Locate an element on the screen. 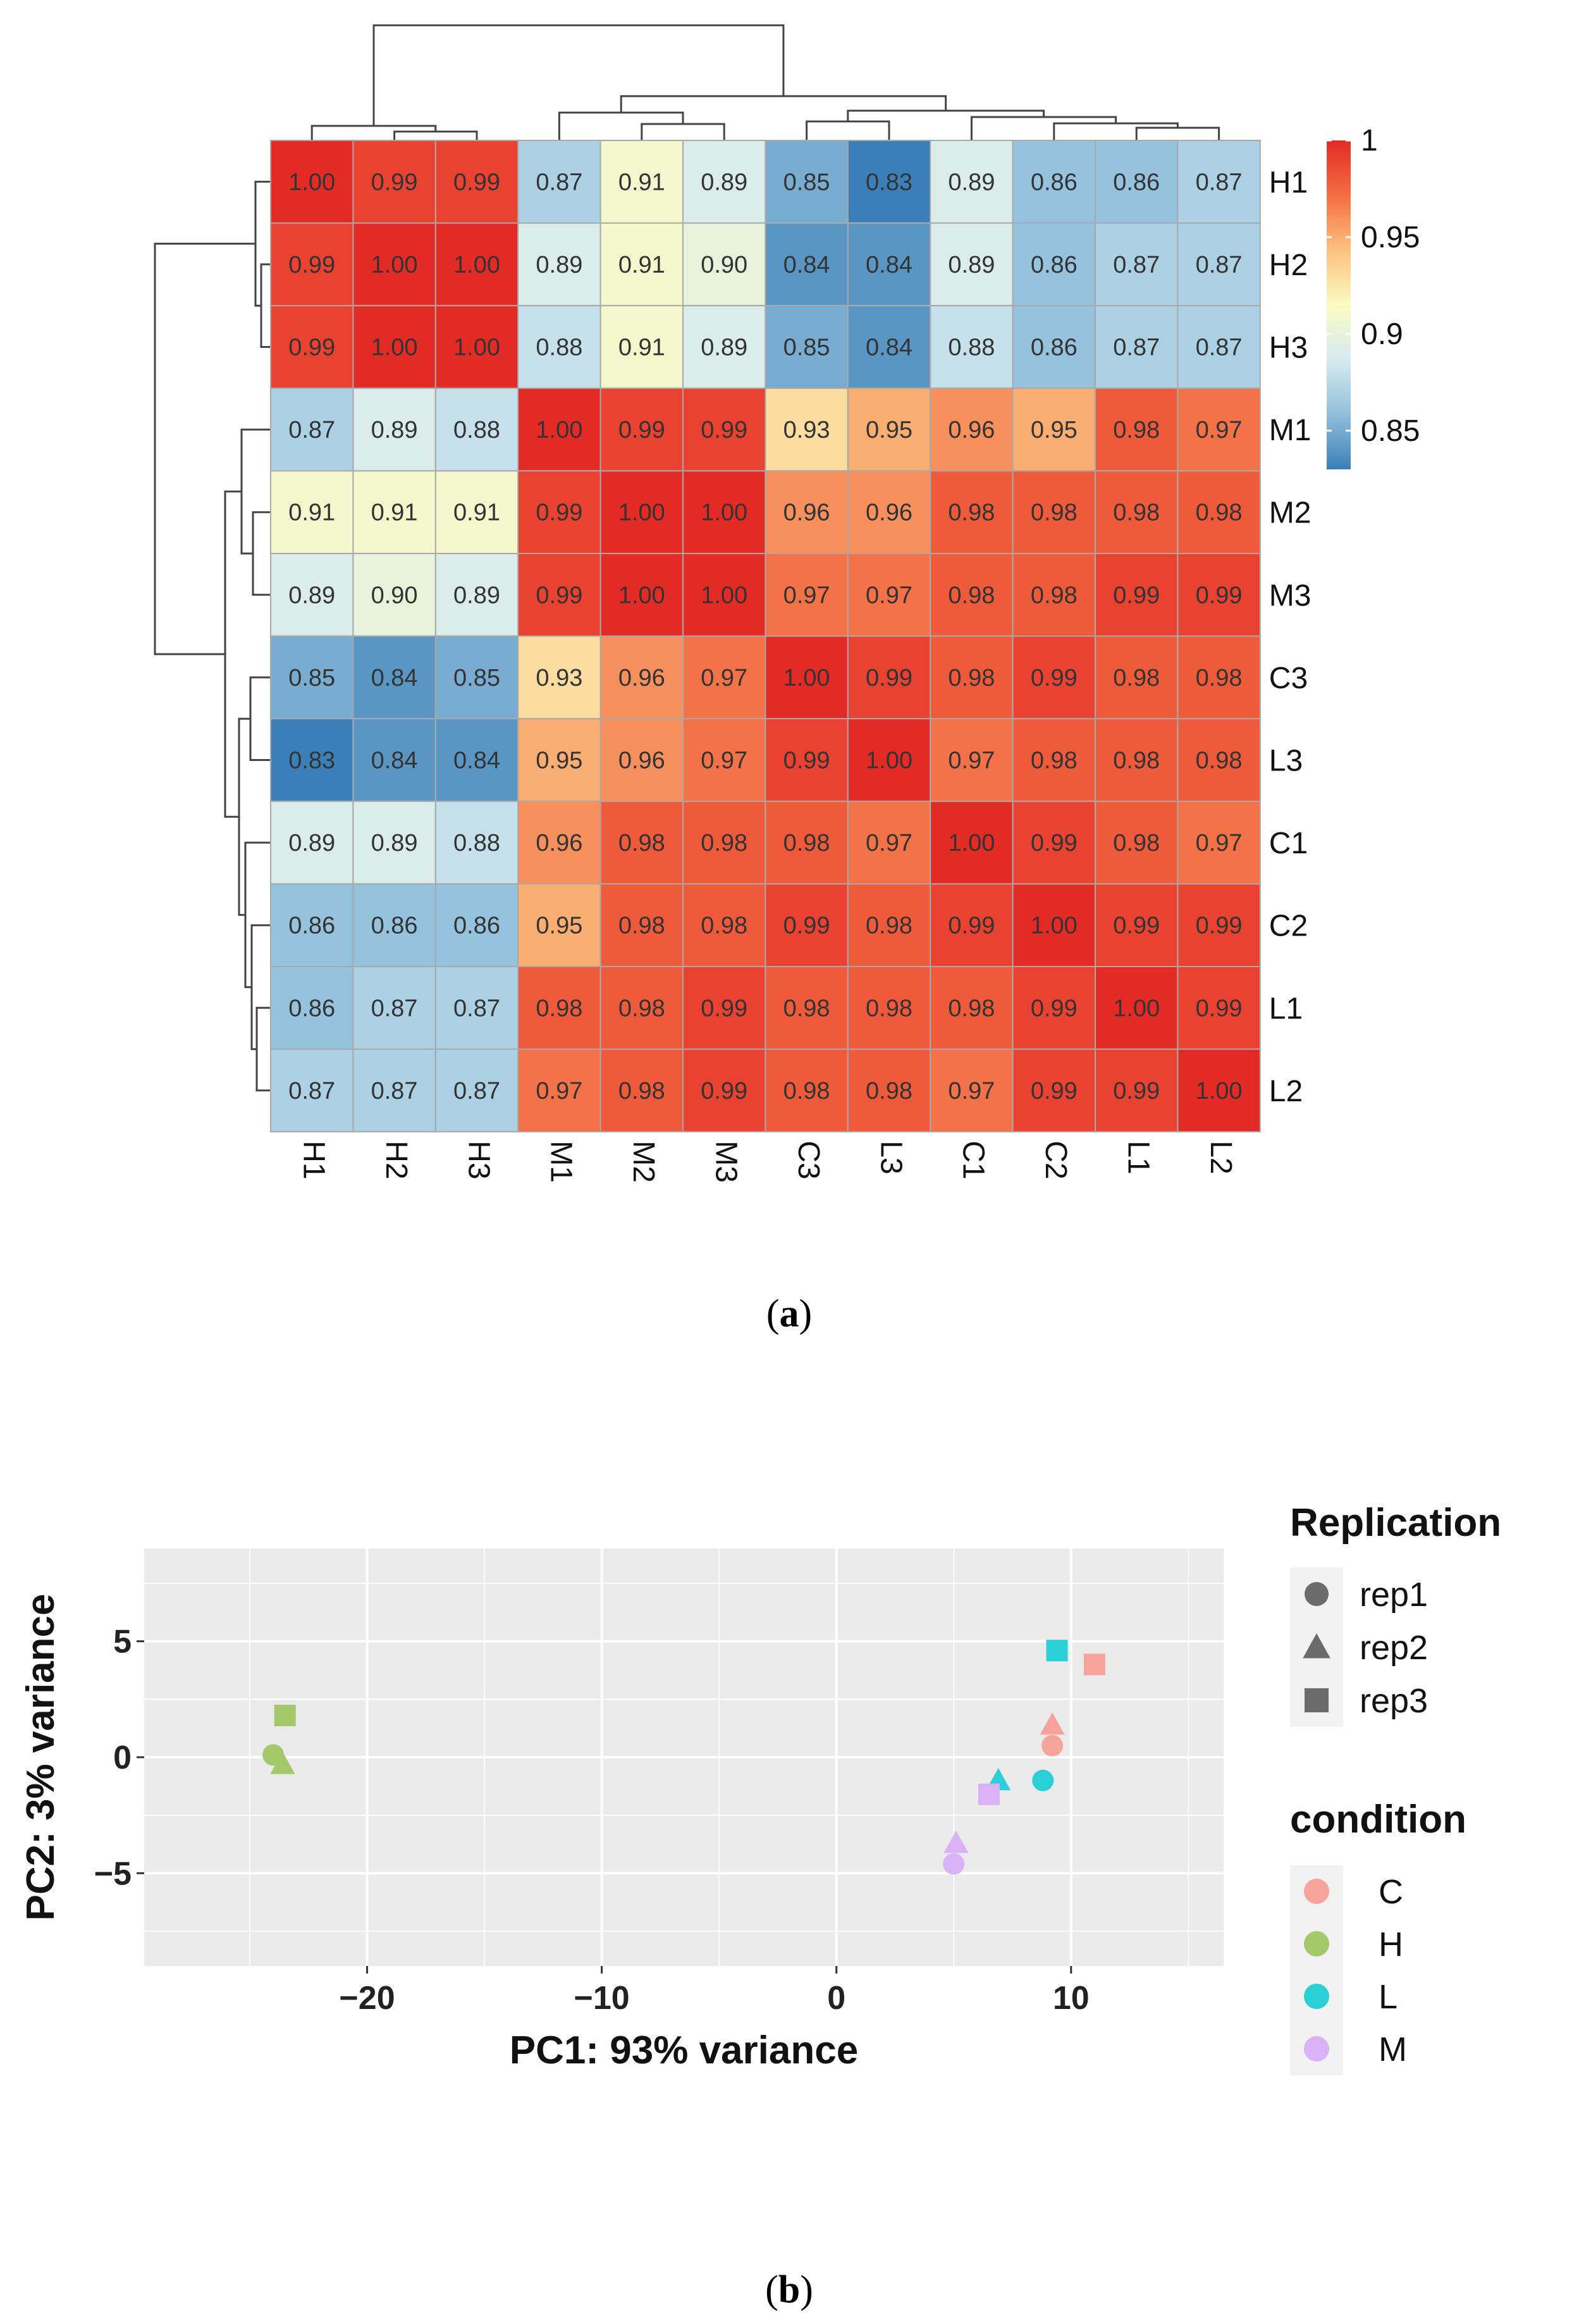  point-H-rep3 is located at coordinates (285, 1715).